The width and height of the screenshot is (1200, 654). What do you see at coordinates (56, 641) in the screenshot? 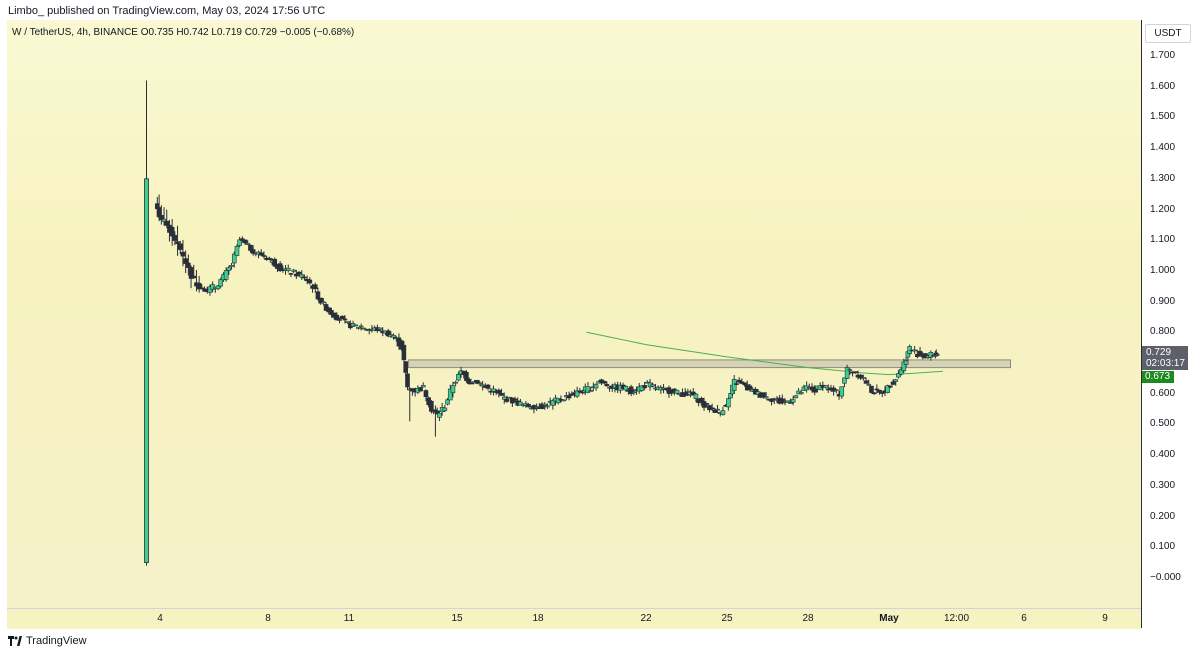
I see `brand-name: TradingView` at bounding box center [56, 641].